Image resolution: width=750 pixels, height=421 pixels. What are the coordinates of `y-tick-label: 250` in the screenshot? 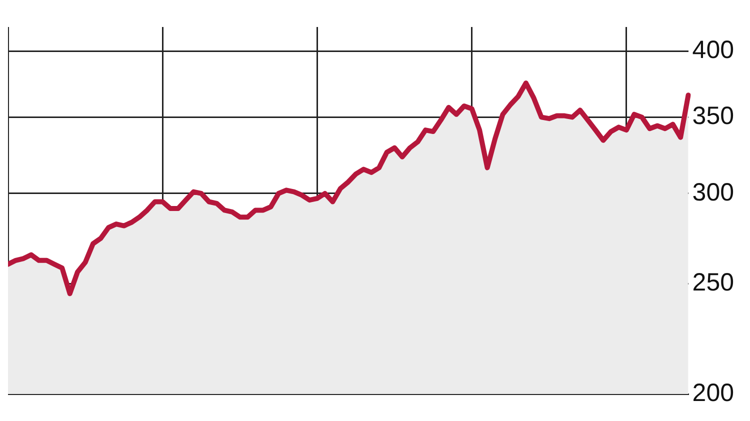 It's located at (713, 282).